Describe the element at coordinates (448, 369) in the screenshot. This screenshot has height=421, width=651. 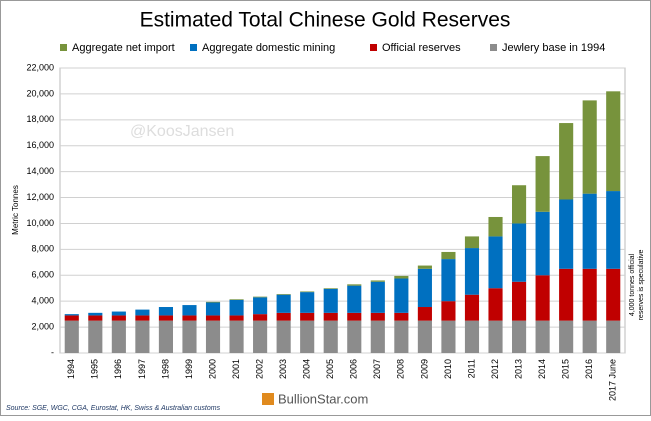
I see `x-tick-label: 2010` at that location.